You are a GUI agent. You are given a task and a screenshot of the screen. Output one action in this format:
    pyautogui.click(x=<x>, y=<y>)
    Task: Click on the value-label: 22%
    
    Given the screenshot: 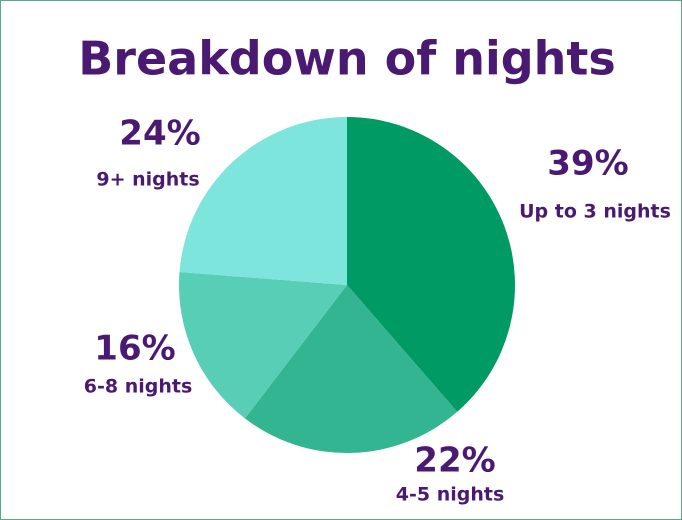 What is the action you would take?
    pyautogui.click(x=454, y=461)
    